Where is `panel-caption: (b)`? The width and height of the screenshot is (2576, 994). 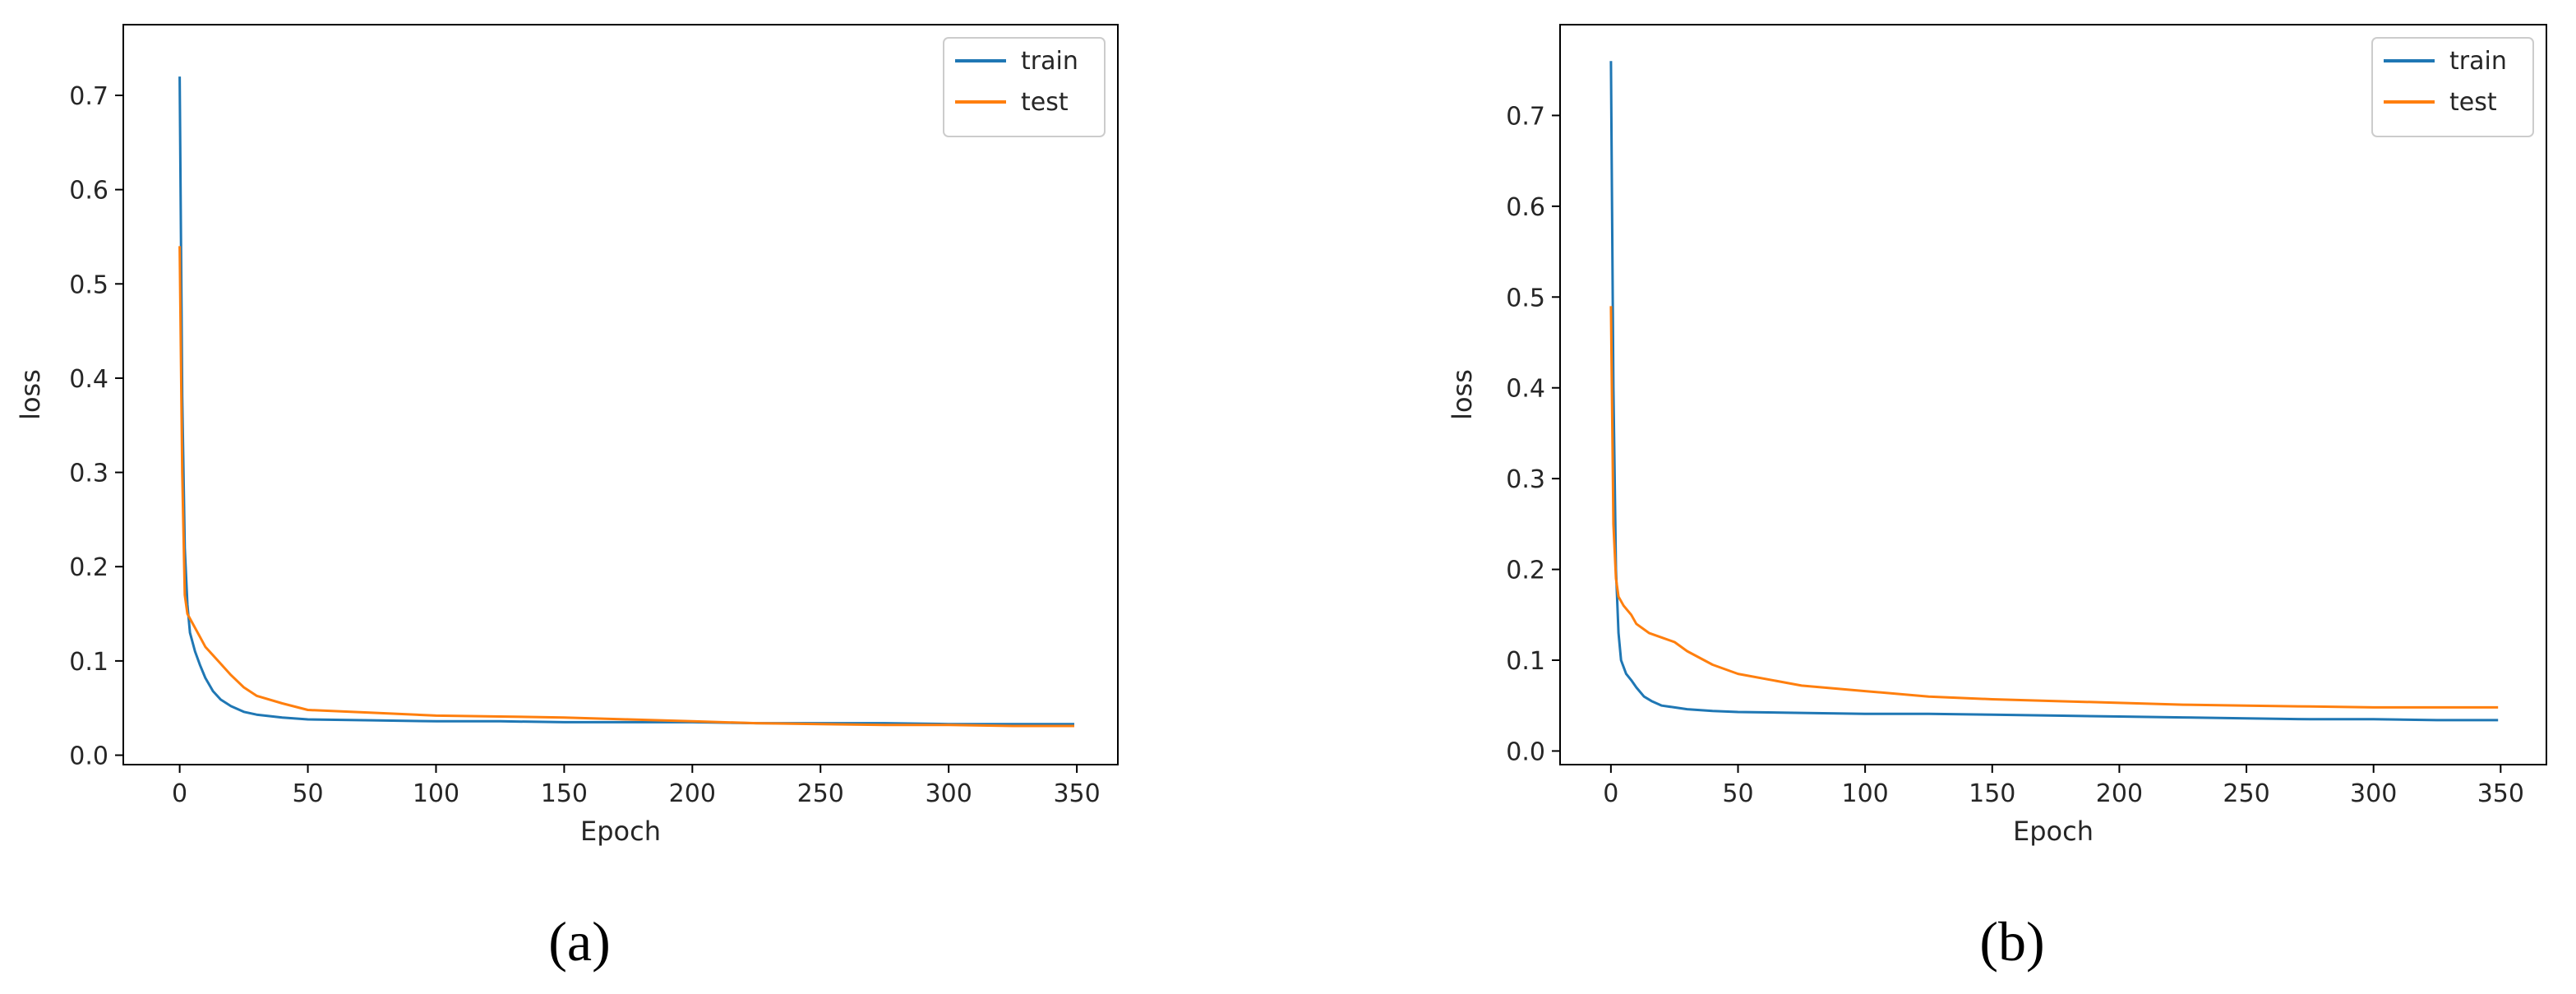
panel-caption: (b) is located at coordinates (2012, 942).